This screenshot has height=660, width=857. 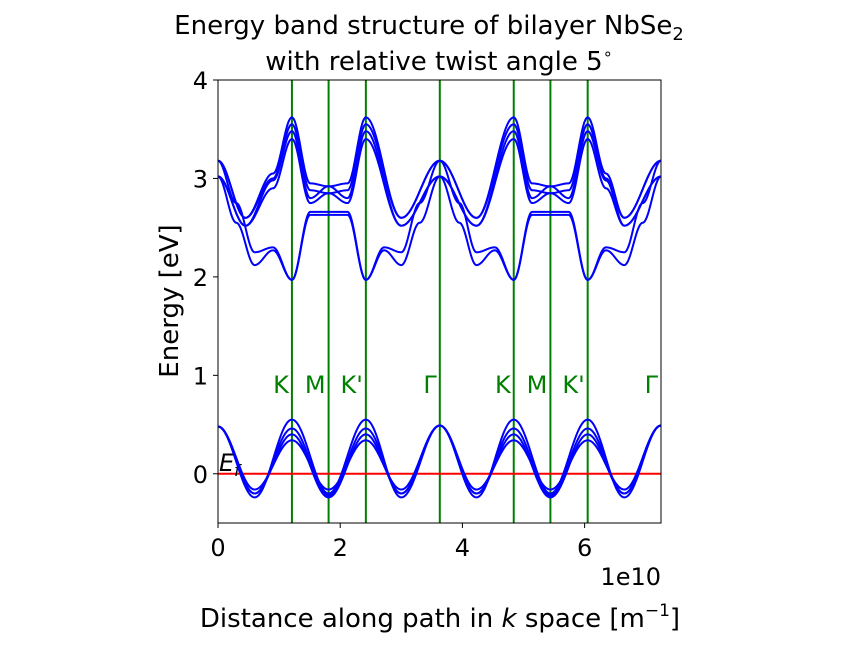 What do you see at coordinates (170, 300) in the screenshot?
I see `y-axis-label: Energy [eV]` at bounding box center [170, 300].